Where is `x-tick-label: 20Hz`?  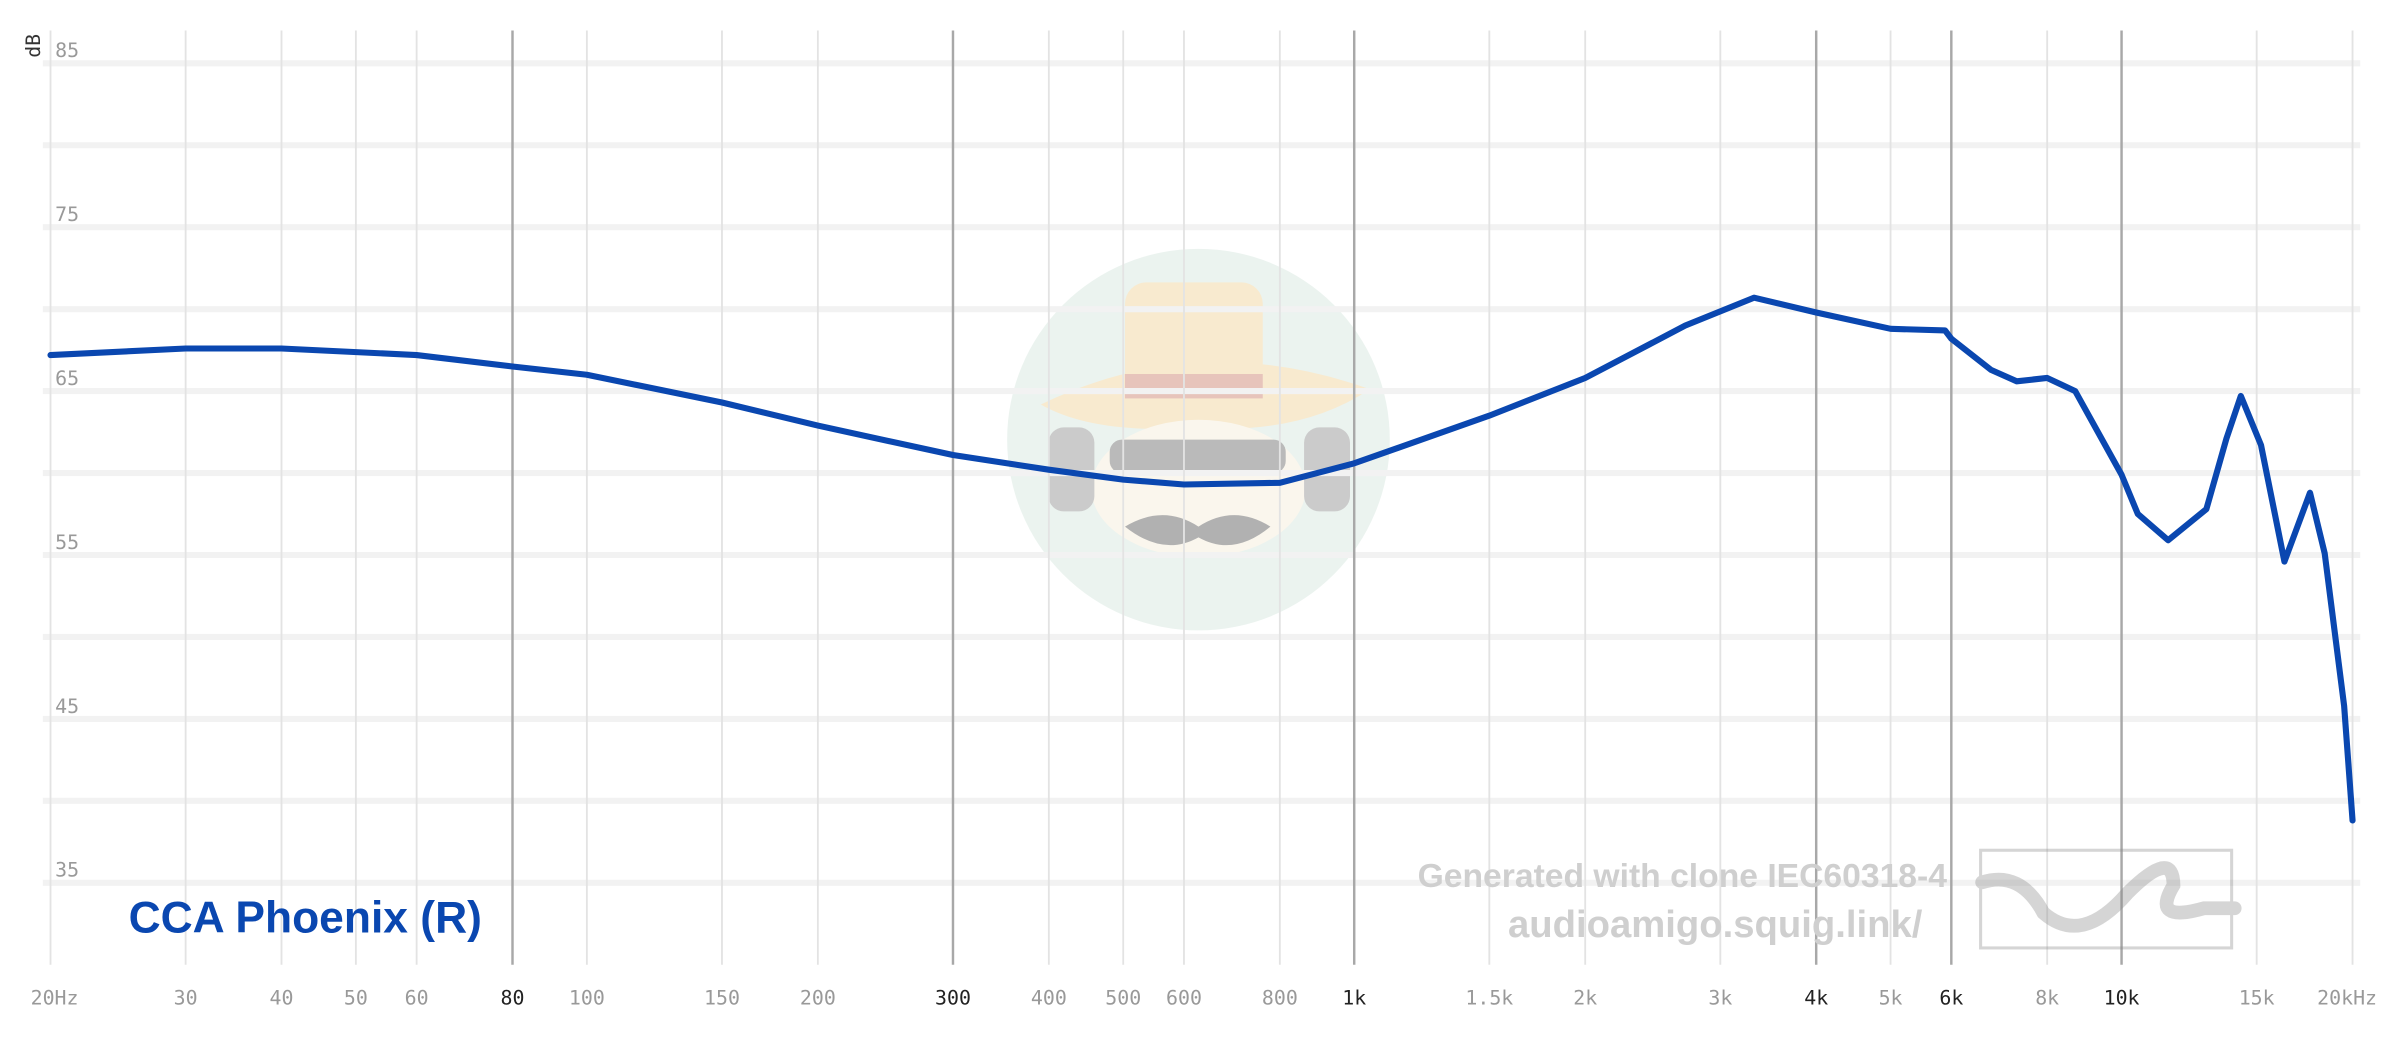
x-tick-label: 20Hz is located at coordinates (55, 997).